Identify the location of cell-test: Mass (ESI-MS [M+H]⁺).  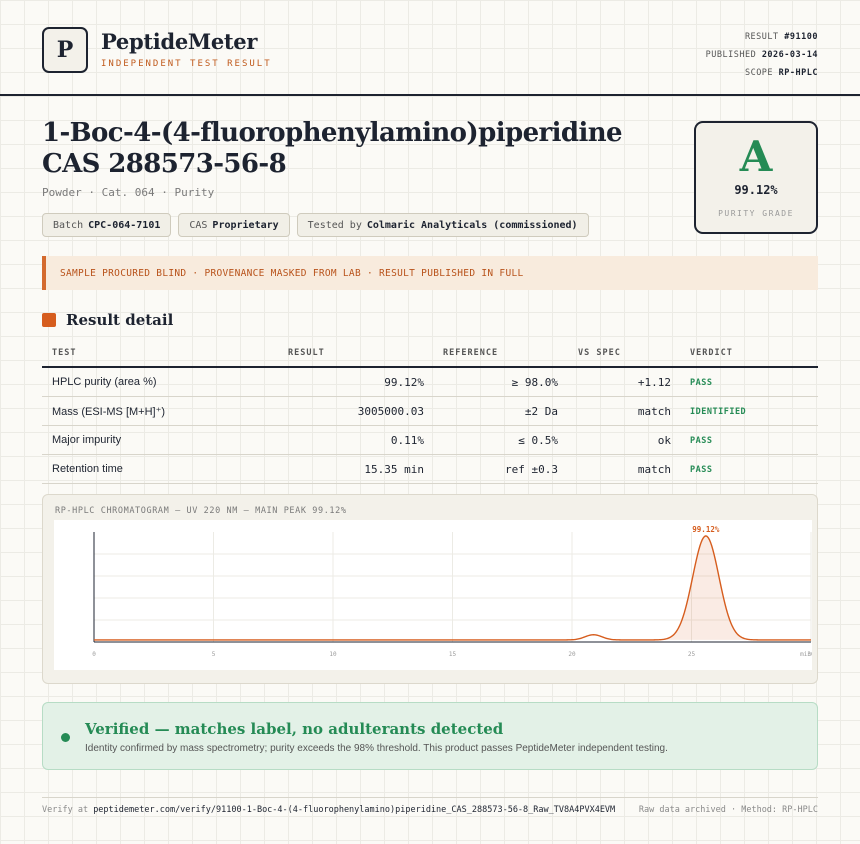
(109, 412).